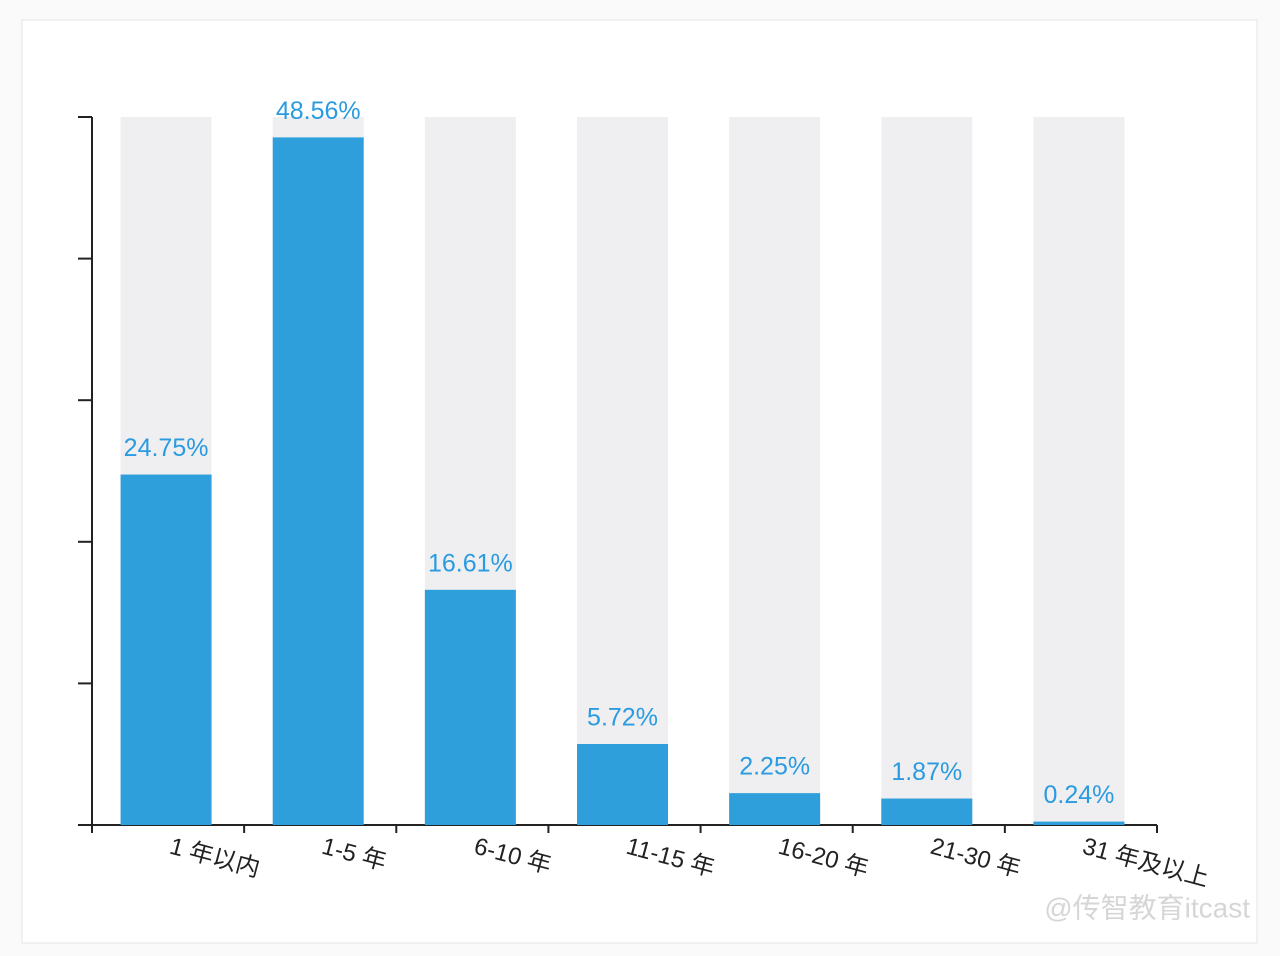 This screenshot has height=956, width=1280. Describe the element at coordinates (318, 111) in the screenshot. I see `data-label: 48.56%` at that location.